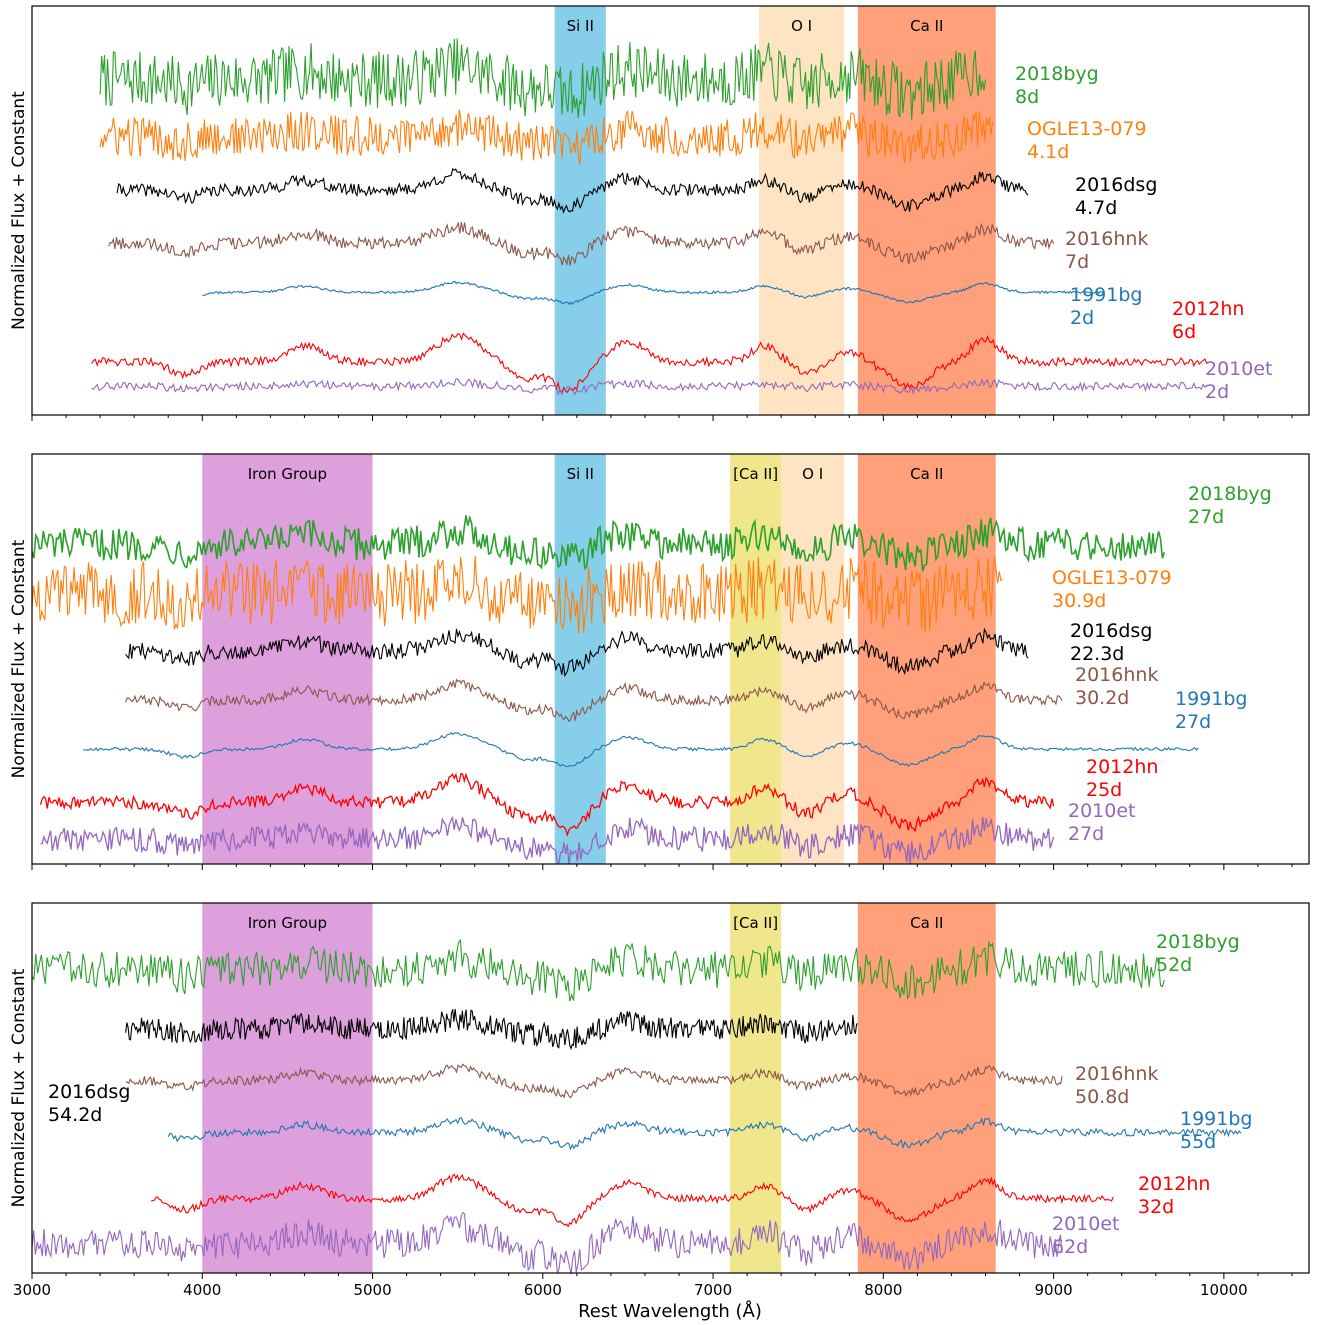  What do you see at coordinates (1102, 698) in the screenshot?
I see `series-epoch-label-1-3: 30.2d` at bounding box center [1102, 698].